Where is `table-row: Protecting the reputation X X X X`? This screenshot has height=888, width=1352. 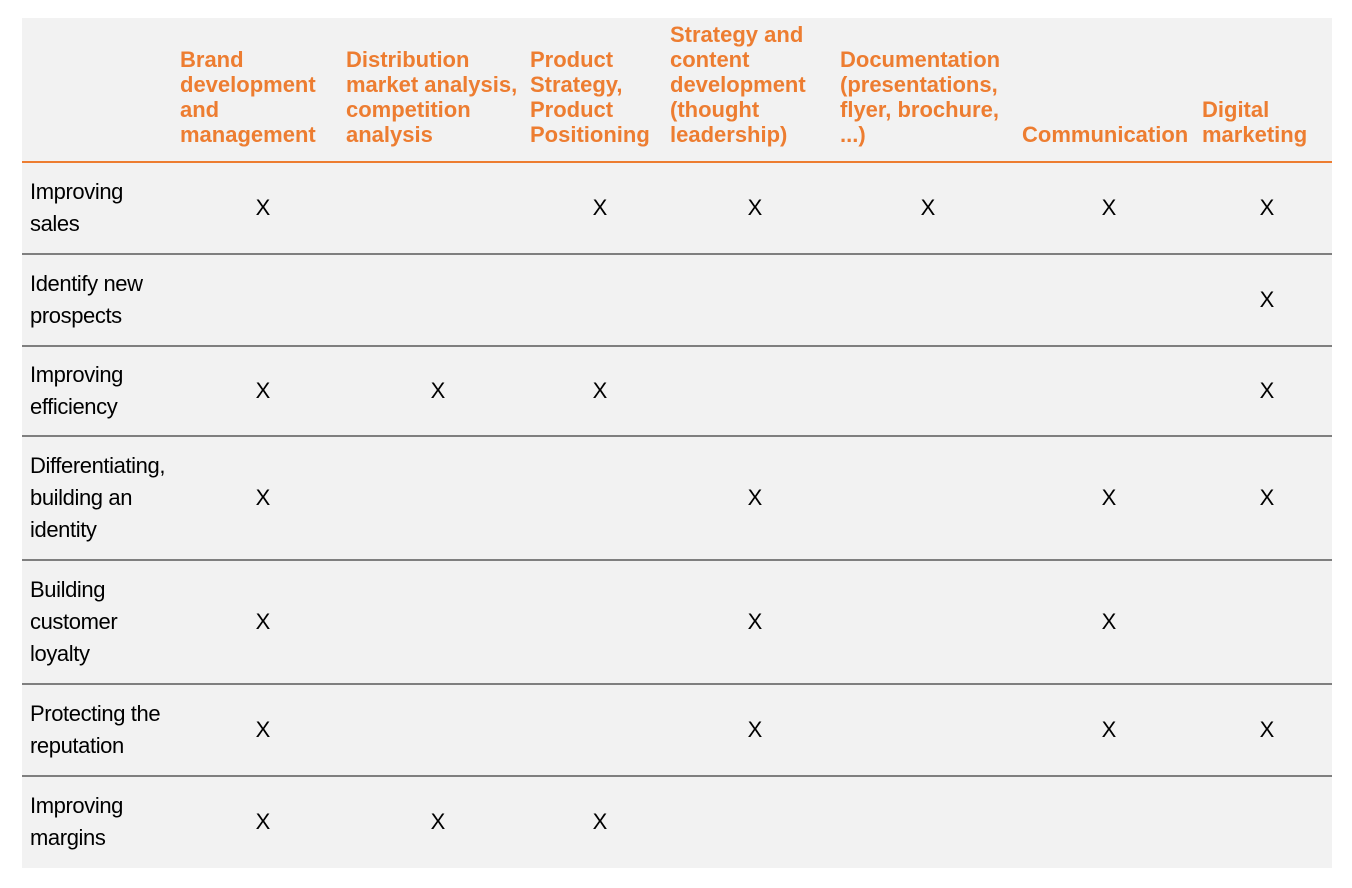
table-row: Protecting the reputation X X X X is located at coordinates (677, 730).